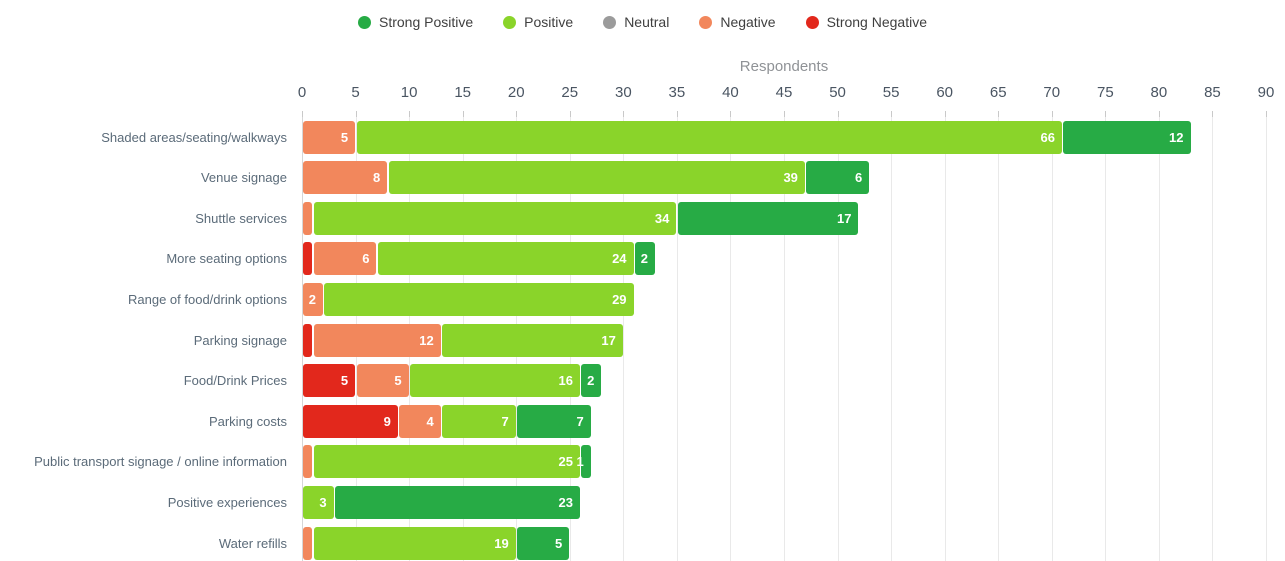 This screenshot has height=561, width=1285. What do you see at coordinates (619, 299) in the screenshot?
I see `bar-value-label: 29` at bounding box center [619, 299].